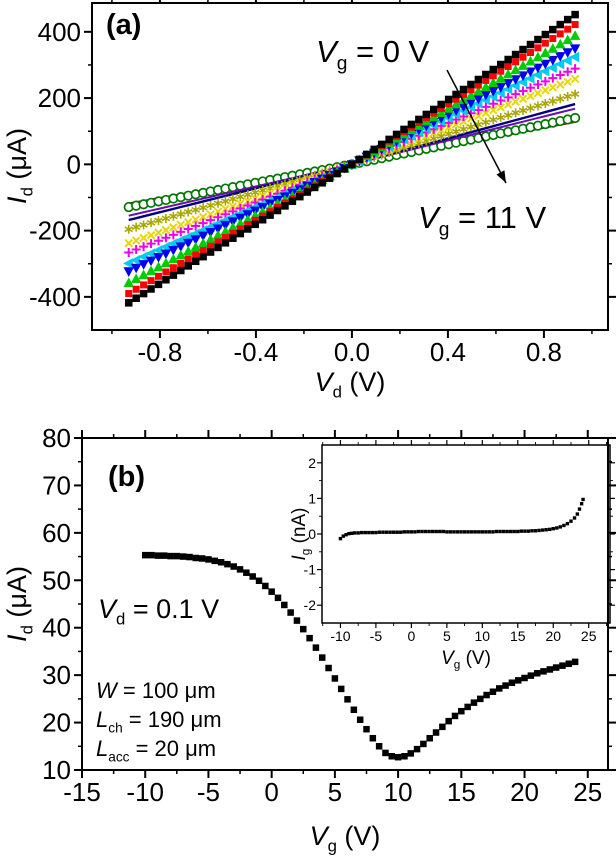 The height and width of the screenshot is (862, 616). Describe the element at coordinates (256, 352) in the screenshot. I see `panel-a-x-tick-label: -0.4` at that location.